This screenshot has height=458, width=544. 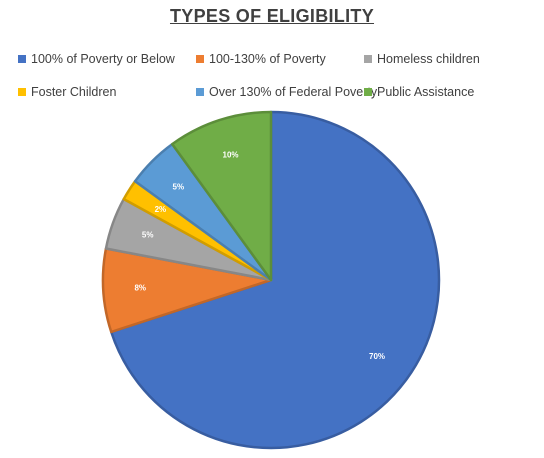 I want to click on legend-item-over-130-federal-poverty: Over 130% of Federal Poverty, so click(x=286, y=92).